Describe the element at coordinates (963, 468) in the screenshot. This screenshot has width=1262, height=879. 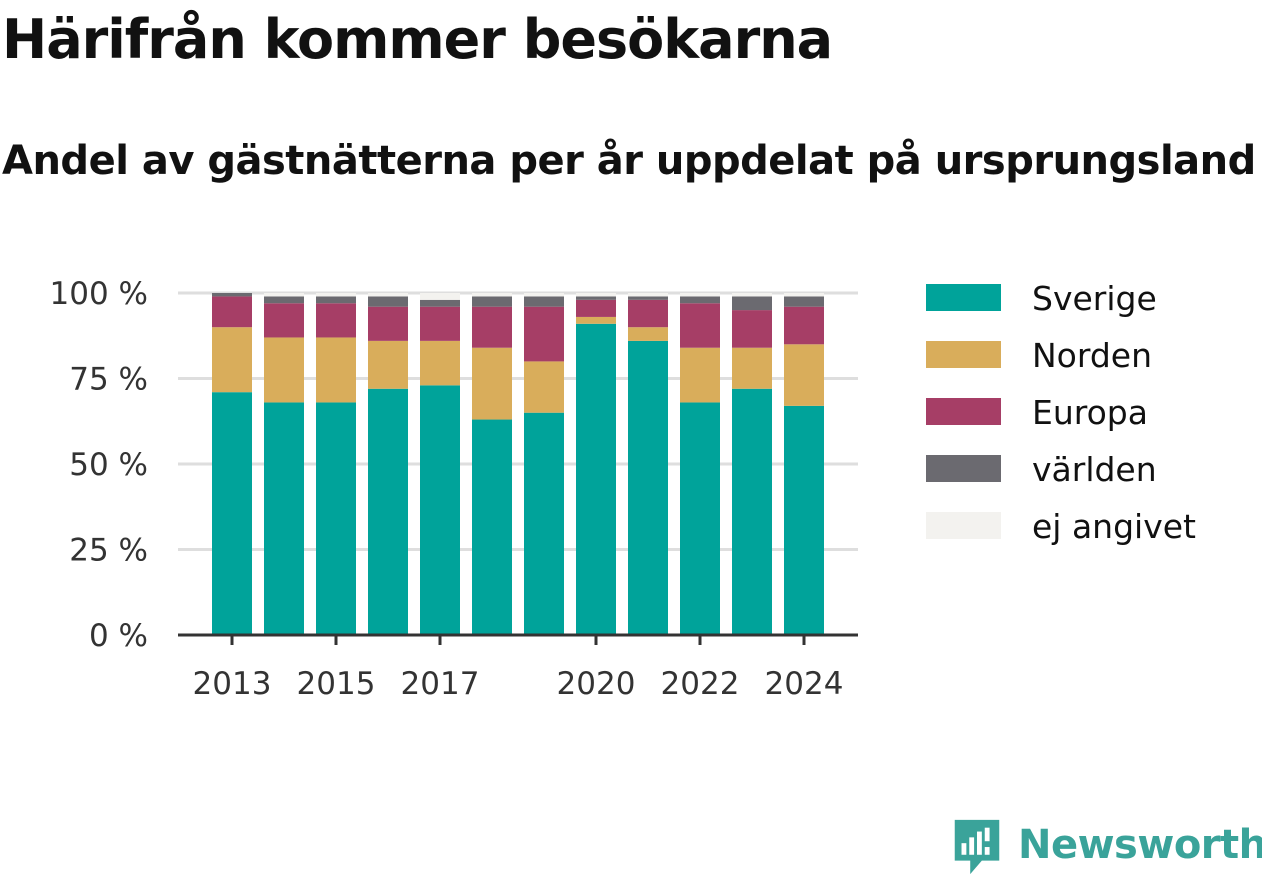
I see `legend-swatch-världen` at that location.